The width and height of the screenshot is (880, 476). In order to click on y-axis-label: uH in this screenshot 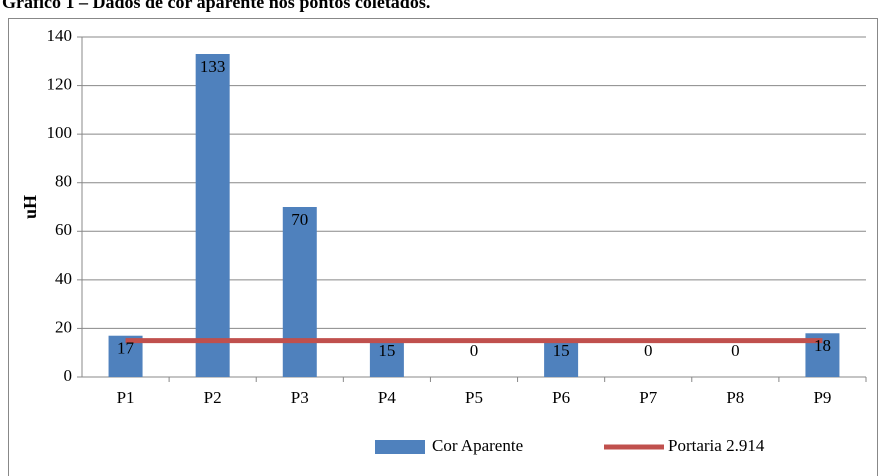, I will do `click(30, 207)`.